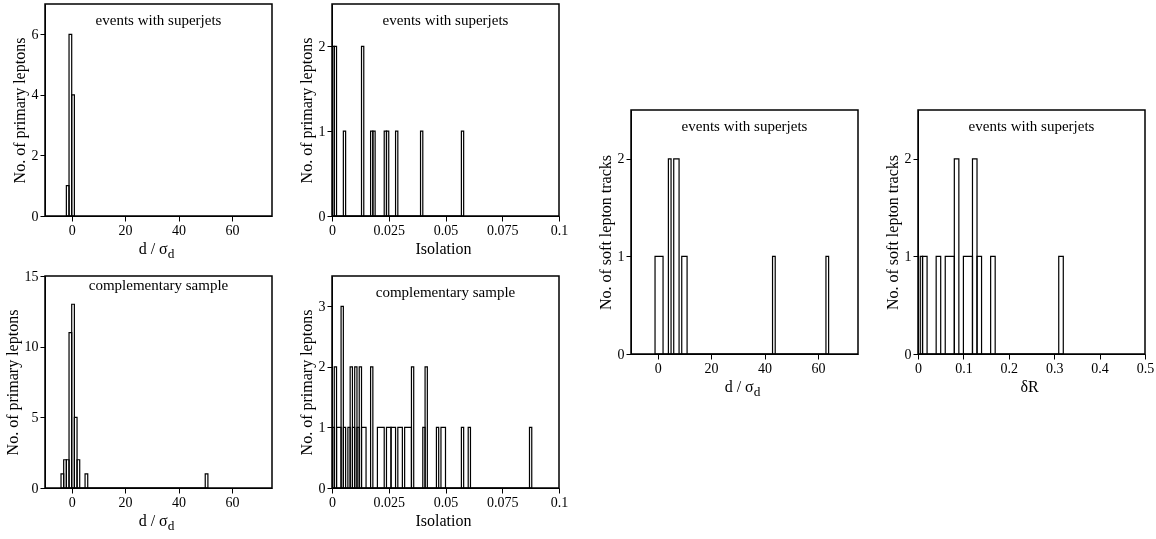 Image resolution: width=1156 pixels, height=539 pixels. What do you see at coordinates (1100, 368) in the screenshot?
I see `x-tick-label: 0.4` at bounding box center [1100, 368].